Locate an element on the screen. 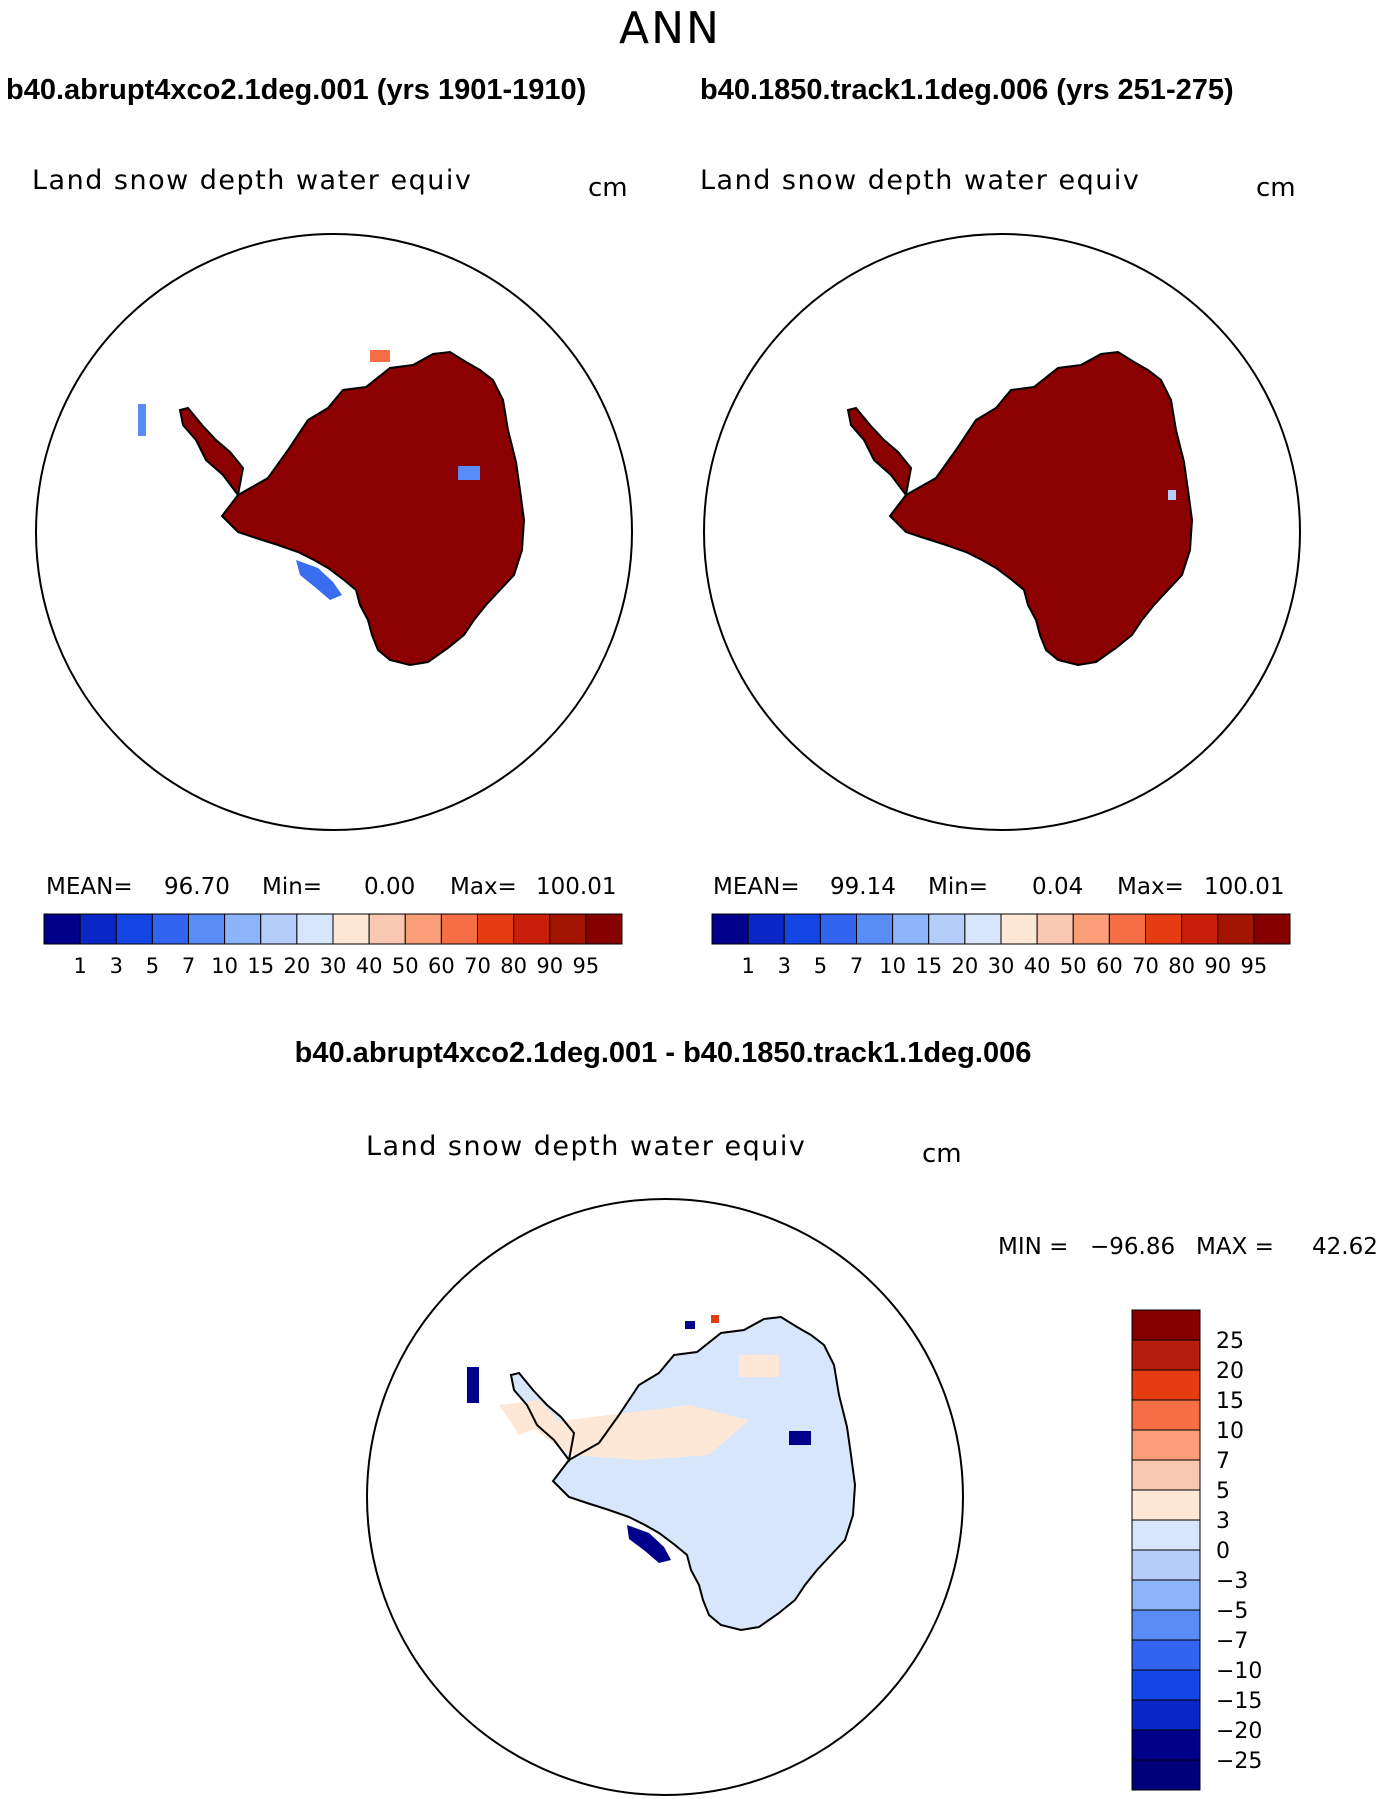  stats-max-value: 42.62 is located at coordinates (1345, 1247).